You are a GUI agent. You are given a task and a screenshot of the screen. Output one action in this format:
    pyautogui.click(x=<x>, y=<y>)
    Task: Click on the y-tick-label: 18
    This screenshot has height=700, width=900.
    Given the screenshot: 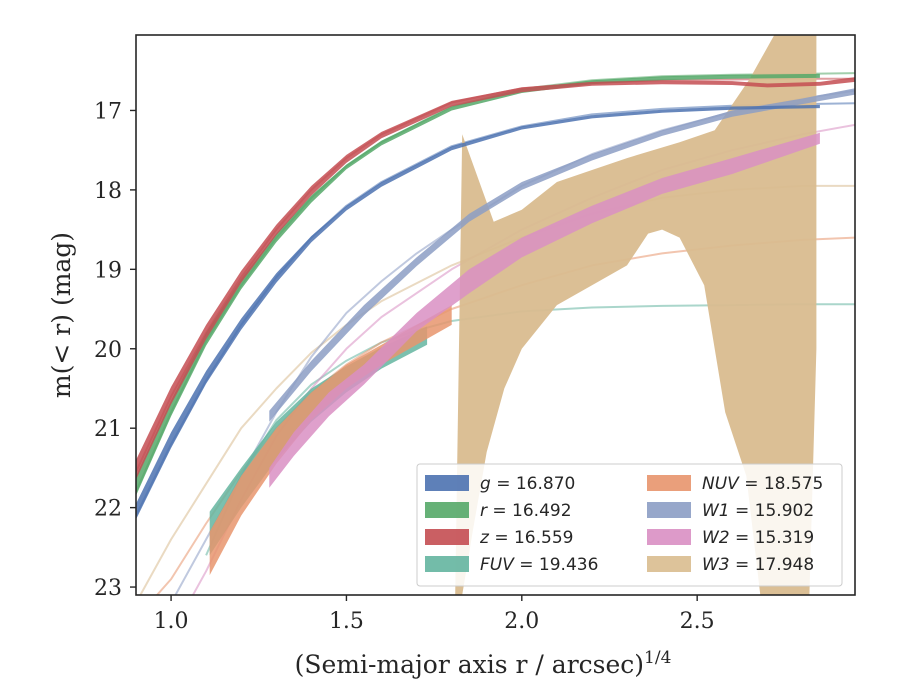 What is the action you would take?
    pyautogui.click(x=108, y=191)
    